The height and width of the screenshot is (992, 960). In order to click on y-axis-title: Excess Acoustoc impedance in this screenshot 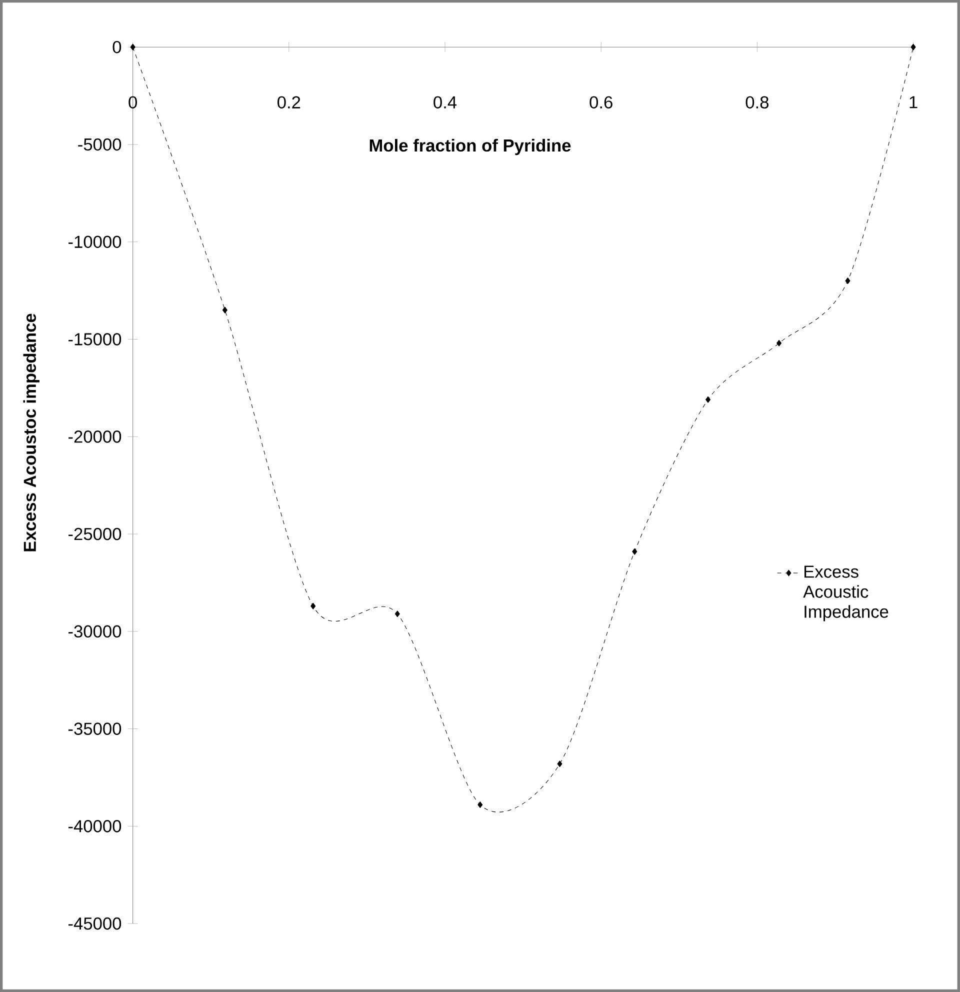, I will do `click(31, 433)`.